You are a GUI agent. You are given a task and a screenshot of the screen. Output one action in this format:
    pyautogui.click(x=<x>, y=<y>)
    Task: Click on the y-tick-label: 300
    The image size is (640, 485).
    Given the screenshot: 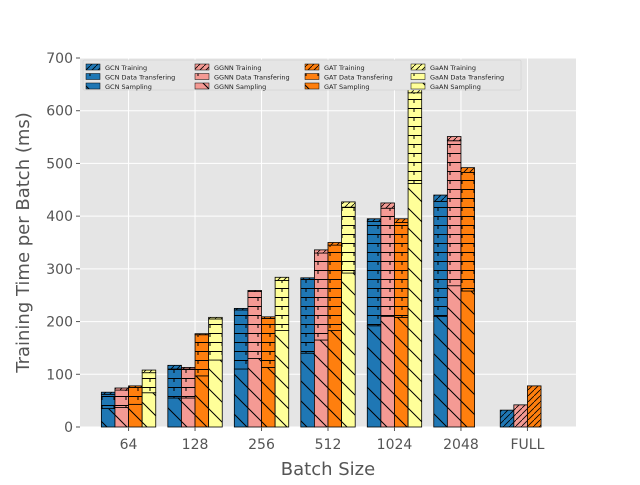 What is the action you would take?
    pyautogui.click(x=59, y=270)
    